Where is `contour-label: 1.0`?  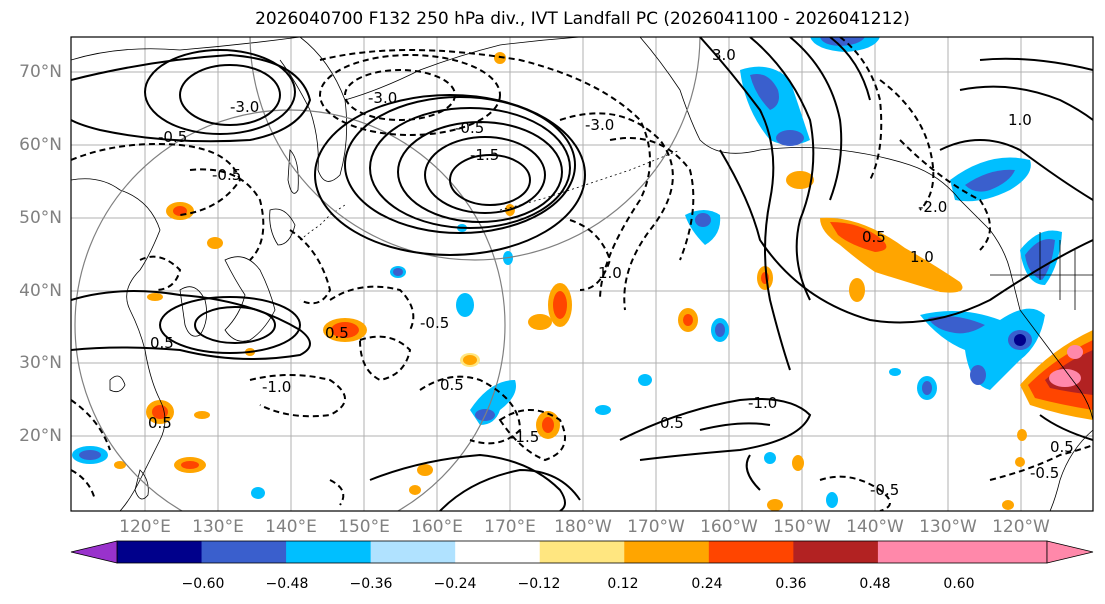 contour-label: 1.0 is located at coordinates (922, 257).